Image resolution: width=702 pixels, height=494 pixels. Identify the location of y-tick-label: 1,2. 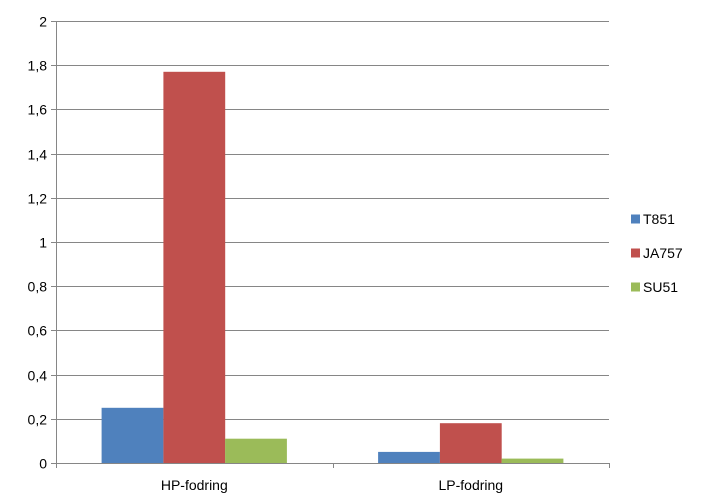
(38, 199).